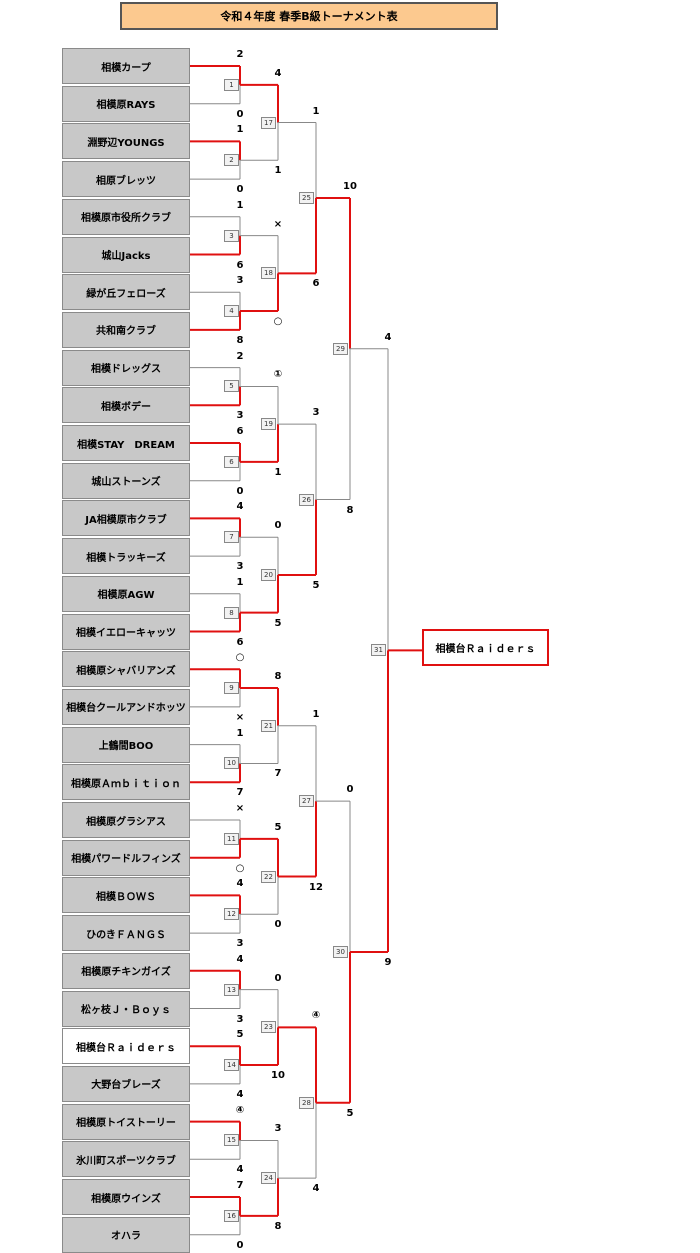 The image size is (700, 1253). What do you see at coordinates (231, 763) in the screenshot?
I see `match-number: 10` at bounding box center [231, 763].